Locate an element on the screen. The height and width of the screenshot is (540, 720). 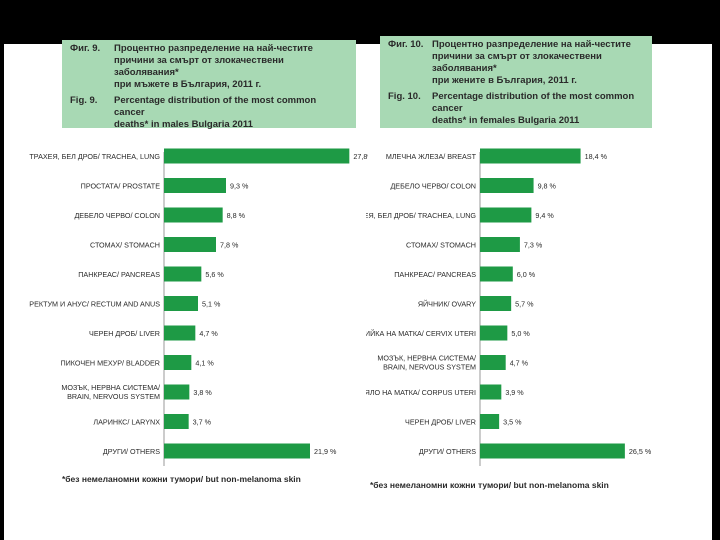
female-title-bg-line1: Процентно разпределение на най-честите is located at coordinates (531, 44).